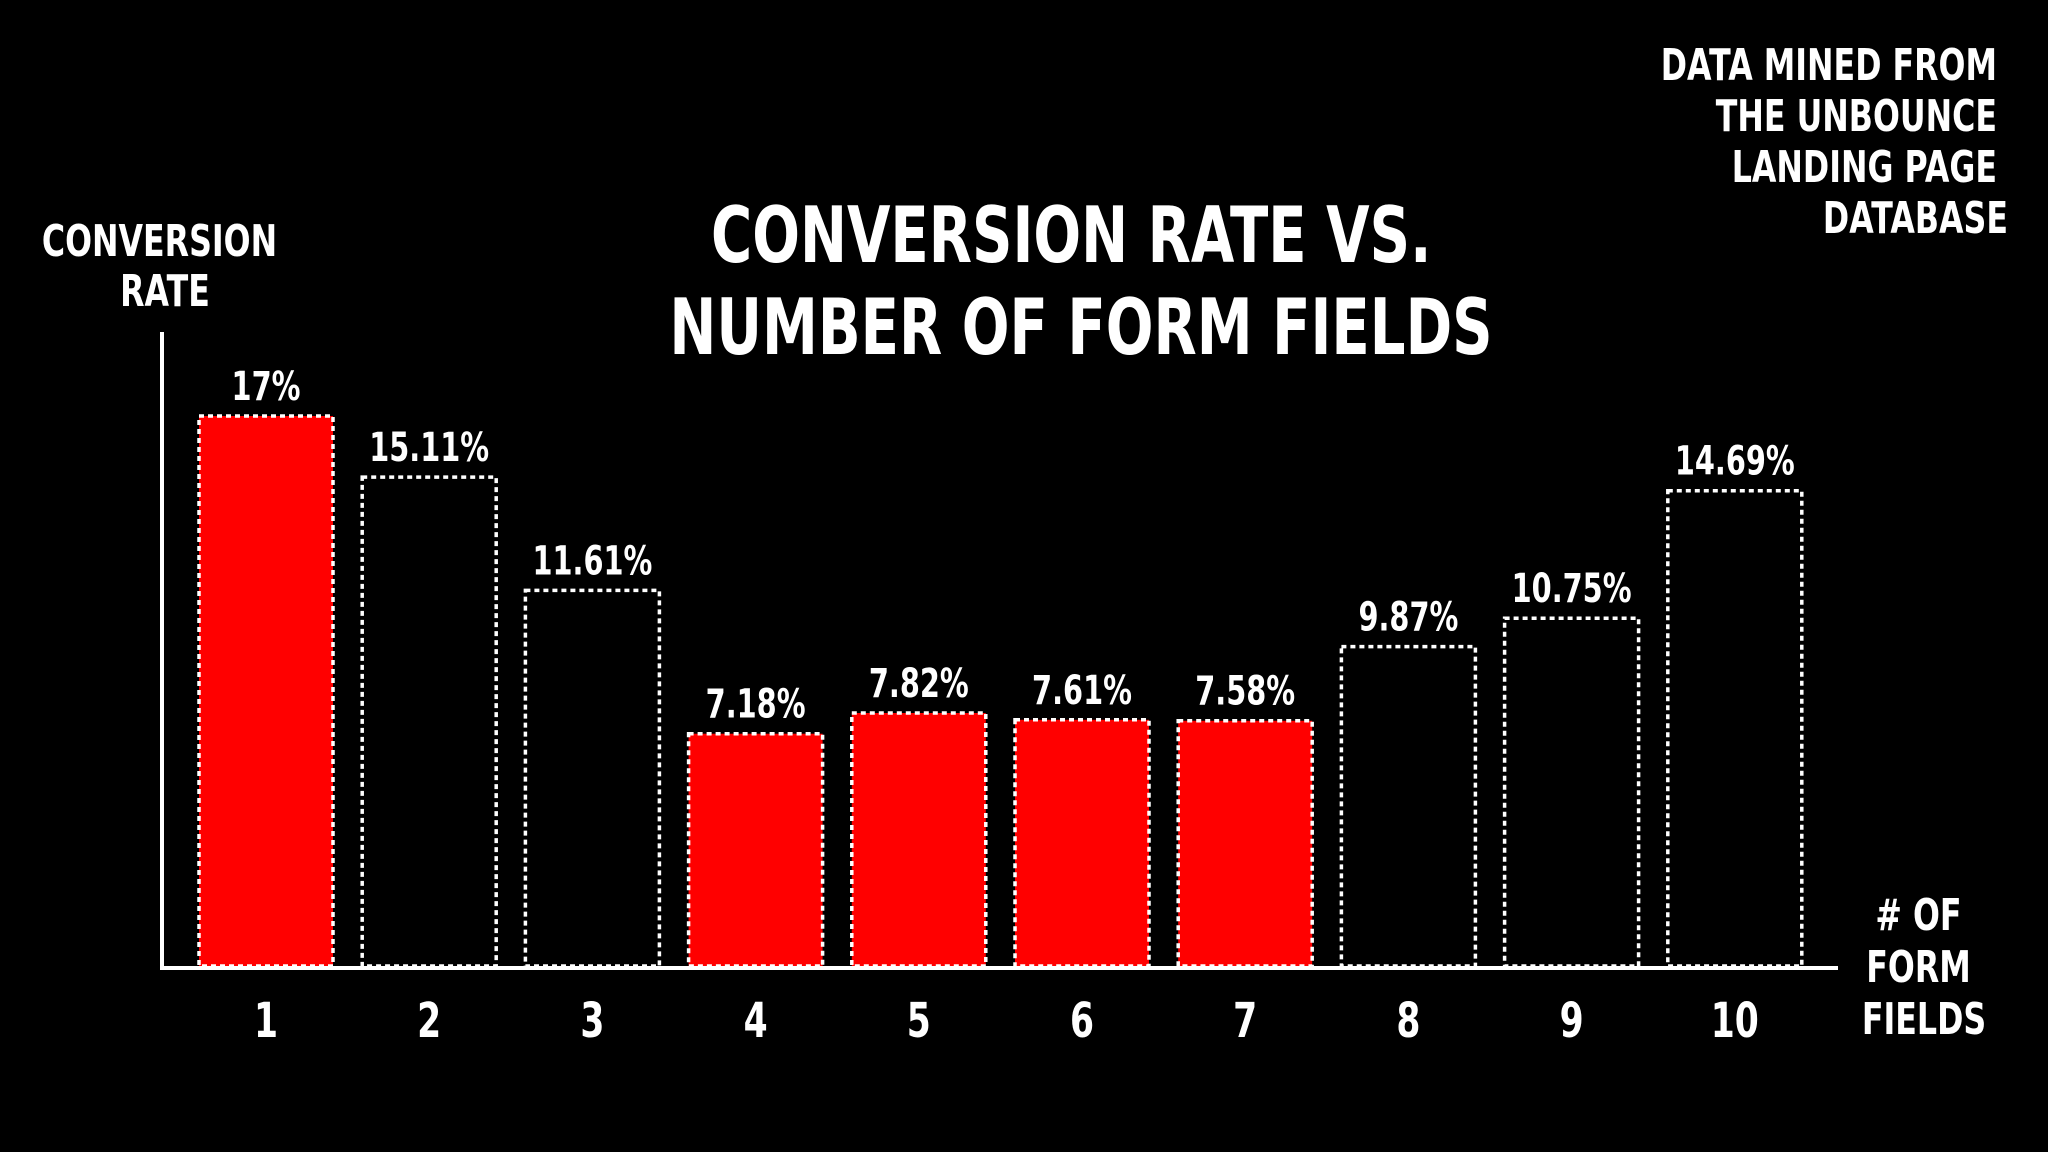 This screenshot has width=2048, height=1152. Describe the element at coordinates (919, 684) in the screenshot. I see `value-label-5: 7.82%` at that location.